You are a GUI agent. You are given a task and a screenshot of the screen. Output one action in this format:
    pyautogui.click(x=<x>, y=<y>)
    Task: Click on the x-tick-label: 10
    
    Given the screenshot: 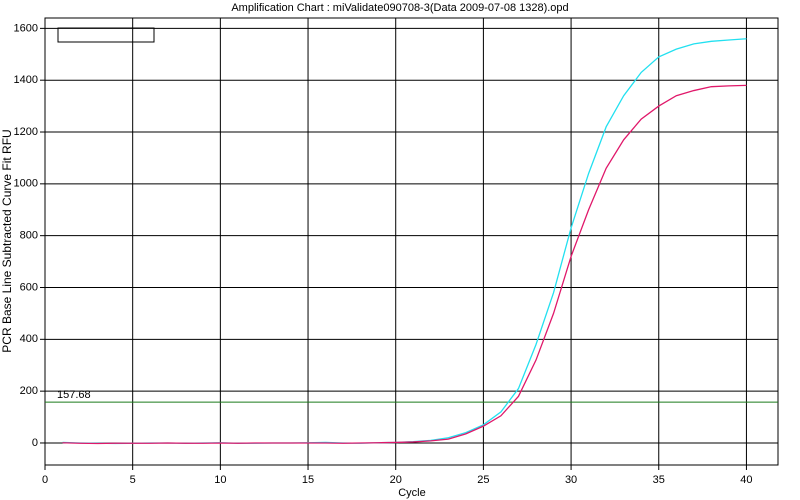 What is the action you would take?
    pyautogui.click(x=220, y=480)
    